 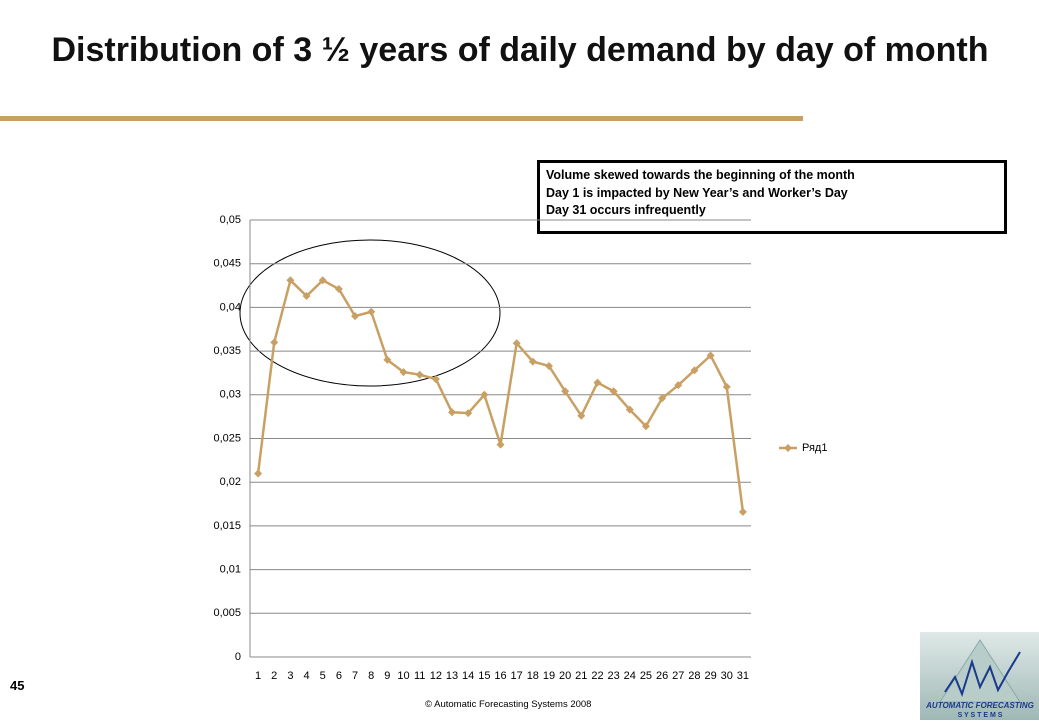 I want to click on logo-art: AUTOMATIC FORECASTING S Y S T E M S, so click(x=979, y=679).